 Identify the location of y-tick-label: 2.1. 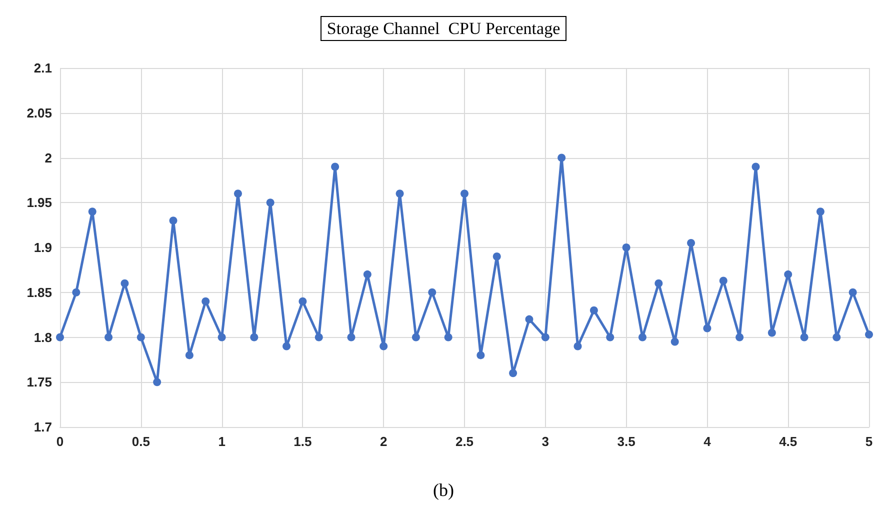
(43, 68).